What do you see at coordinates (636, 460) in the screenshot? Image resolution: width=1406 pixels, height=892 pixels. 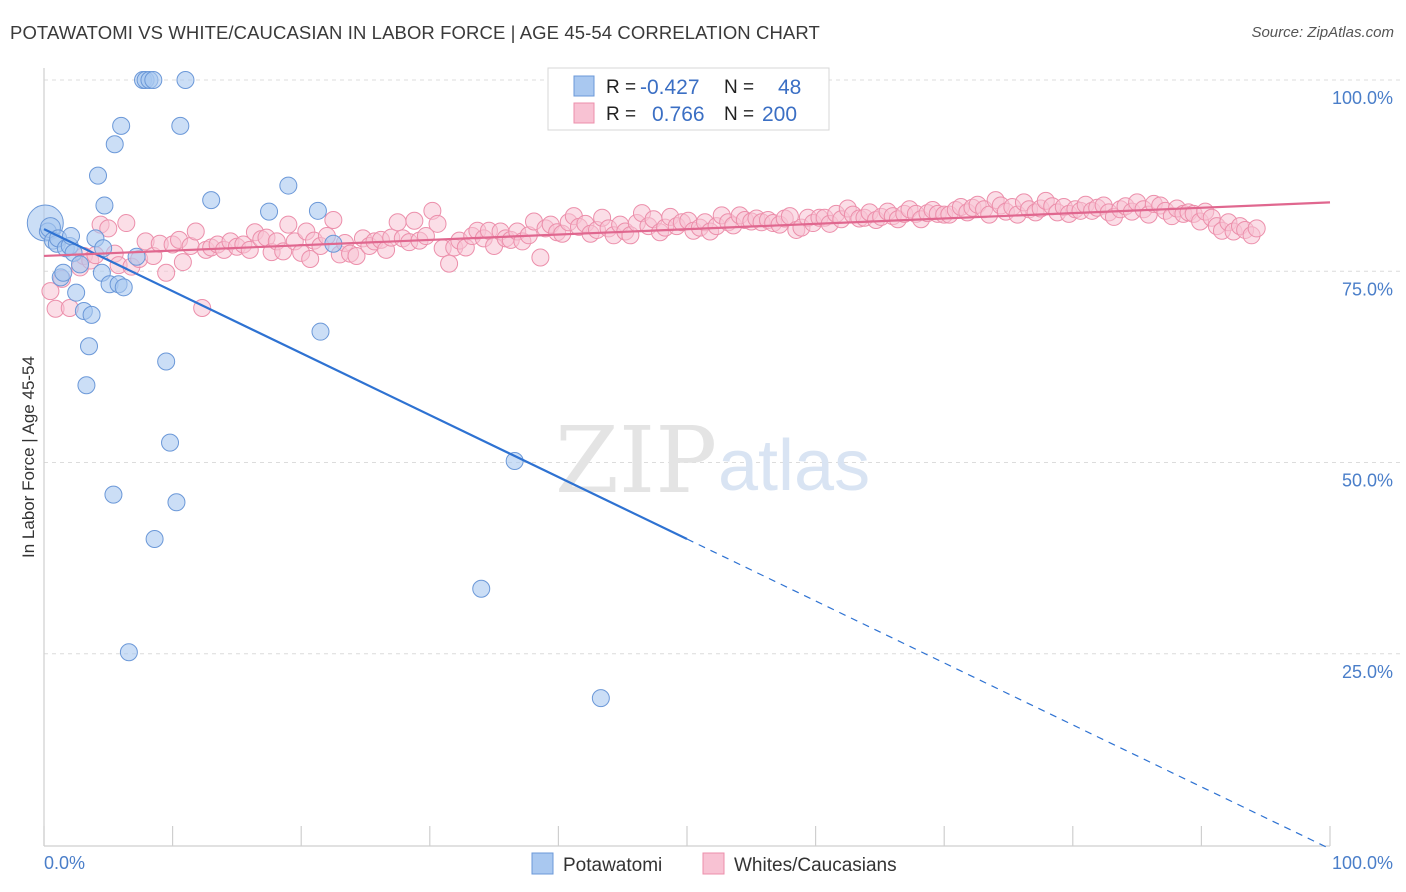 I see `watermark-zip: ZIP` at bounding box center [636, 460].